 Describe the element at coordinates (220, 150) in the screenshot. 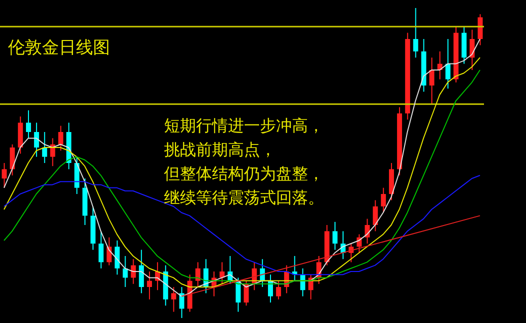

I see `annotation: 挑战前期高点，` at that location.